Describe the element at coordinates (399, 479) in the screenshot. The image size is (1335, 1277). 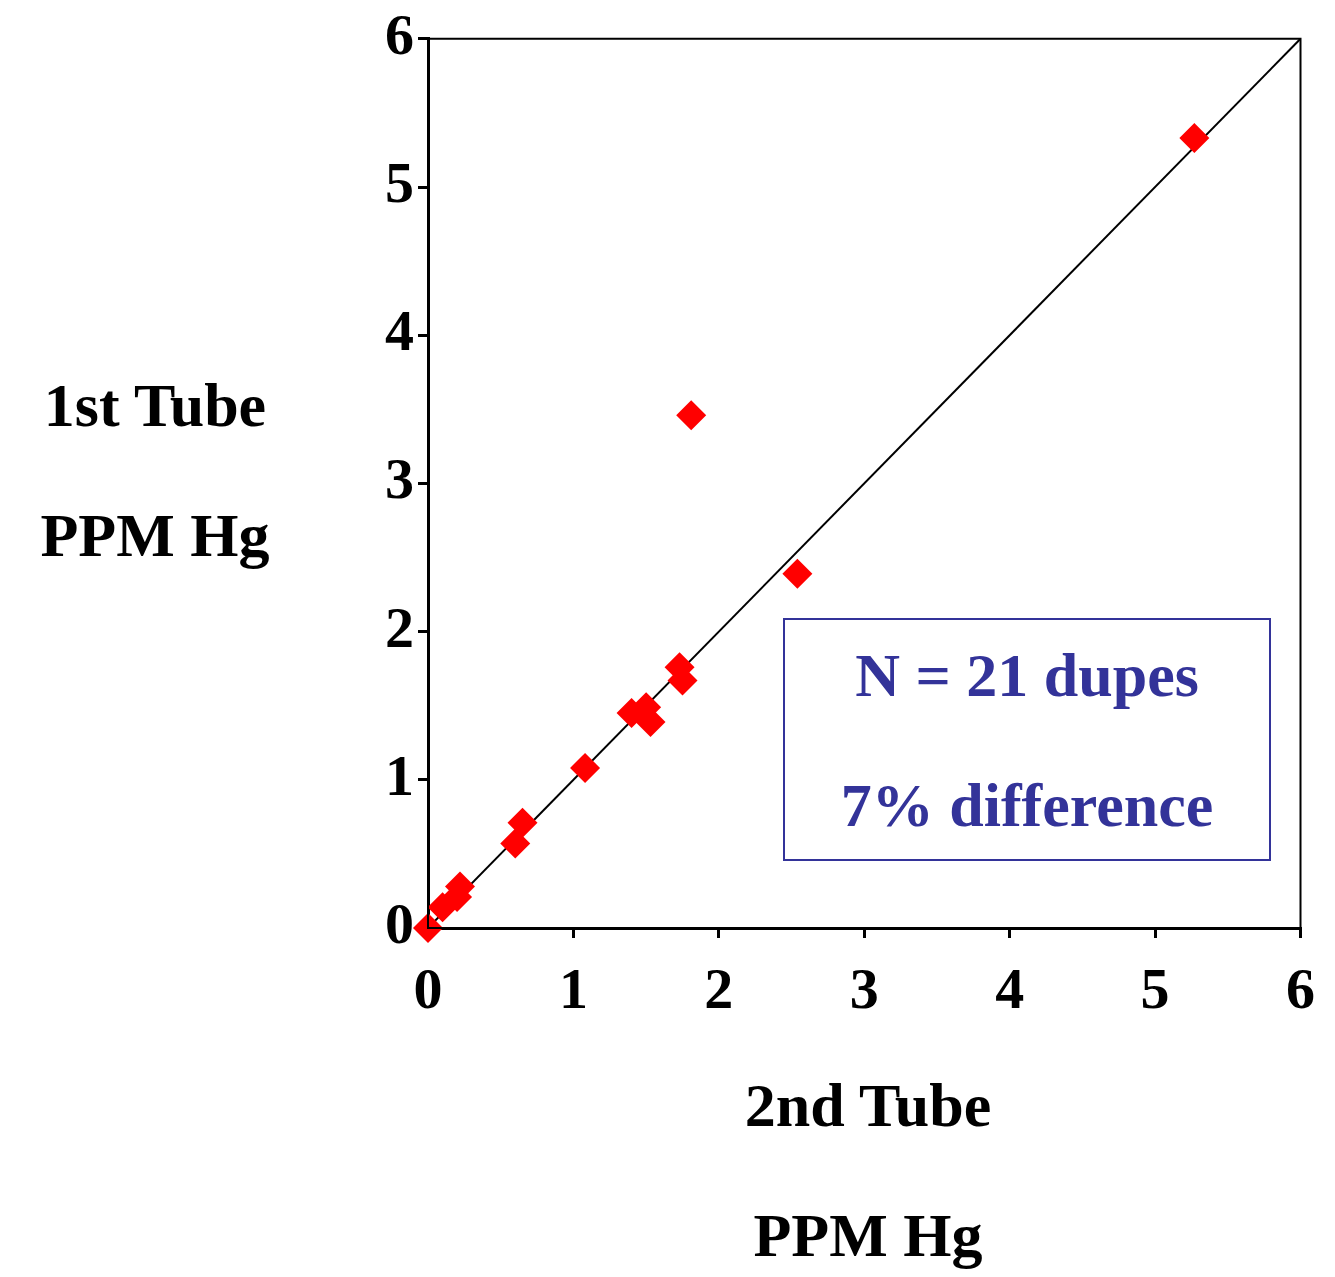
I see `y-tick-label: 3` at that location.